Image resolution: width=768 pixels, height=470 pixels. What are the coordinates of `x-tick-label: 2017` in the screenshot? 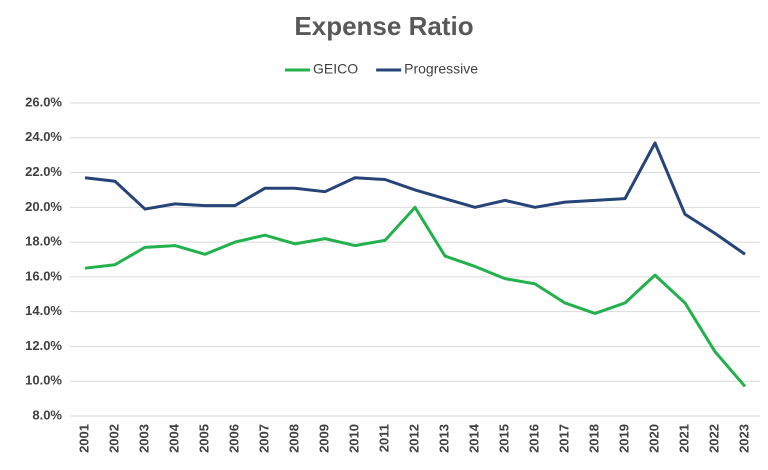 It's located at (563, 438).